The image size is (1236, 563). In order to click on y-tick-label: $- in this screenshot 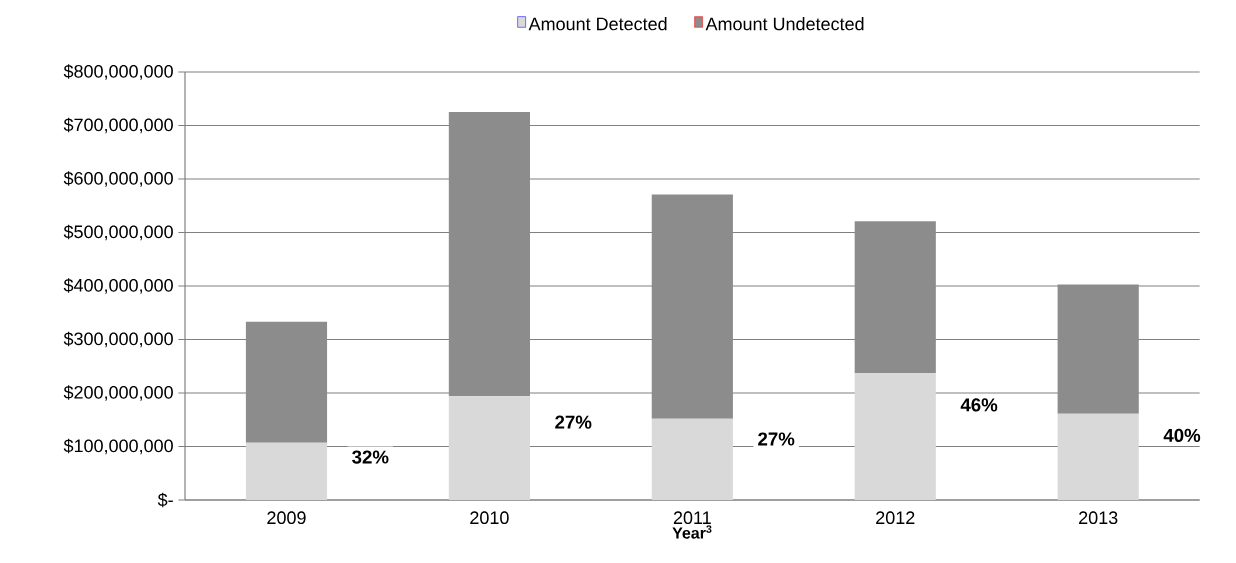, I will do `click(165, 500)`.